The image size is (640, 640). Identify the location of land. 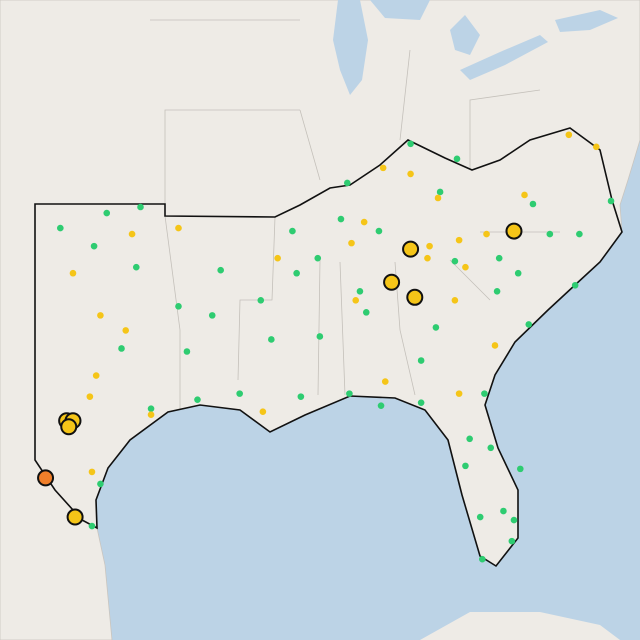
(520, 626).